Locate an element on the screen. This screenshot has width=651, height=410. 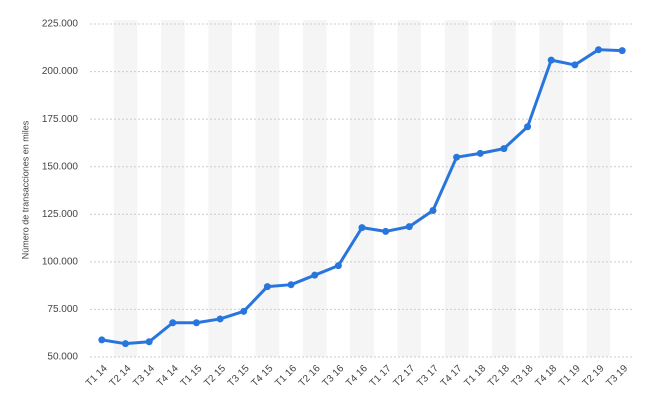
x-tick-label: T3 18 is located at coordinates (523, 376).